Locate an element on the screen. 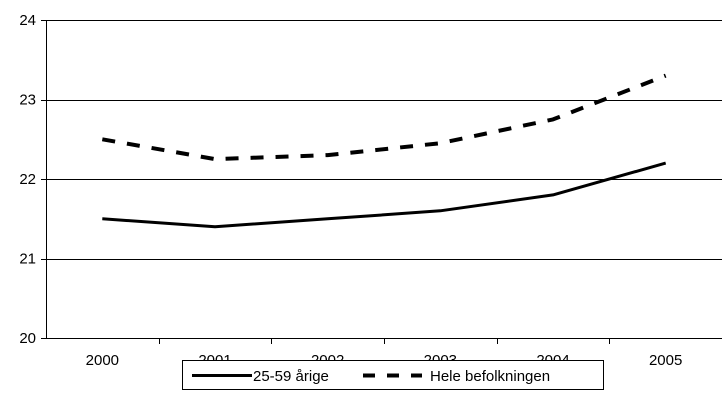 This screenshot has width=722, height=414. y-tick-label: 20 is located at coordinates (27, 338).